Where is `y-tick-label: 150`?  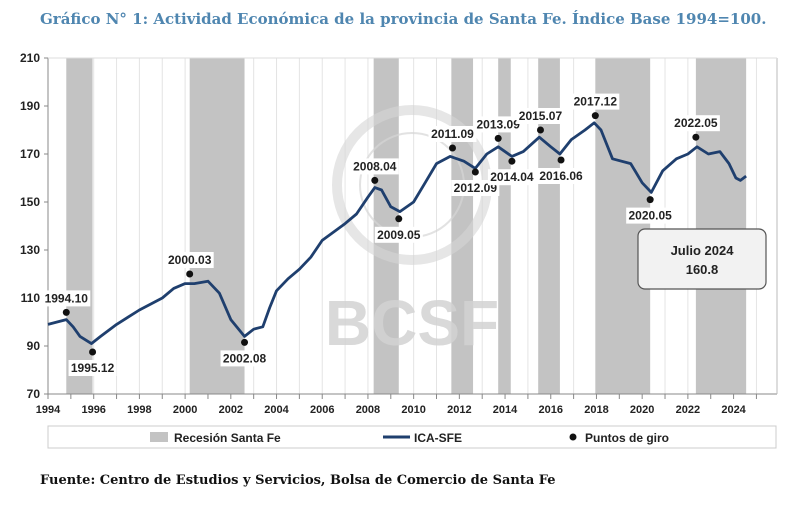
y-tick-label: 150 is located at coordinates (30, 202).